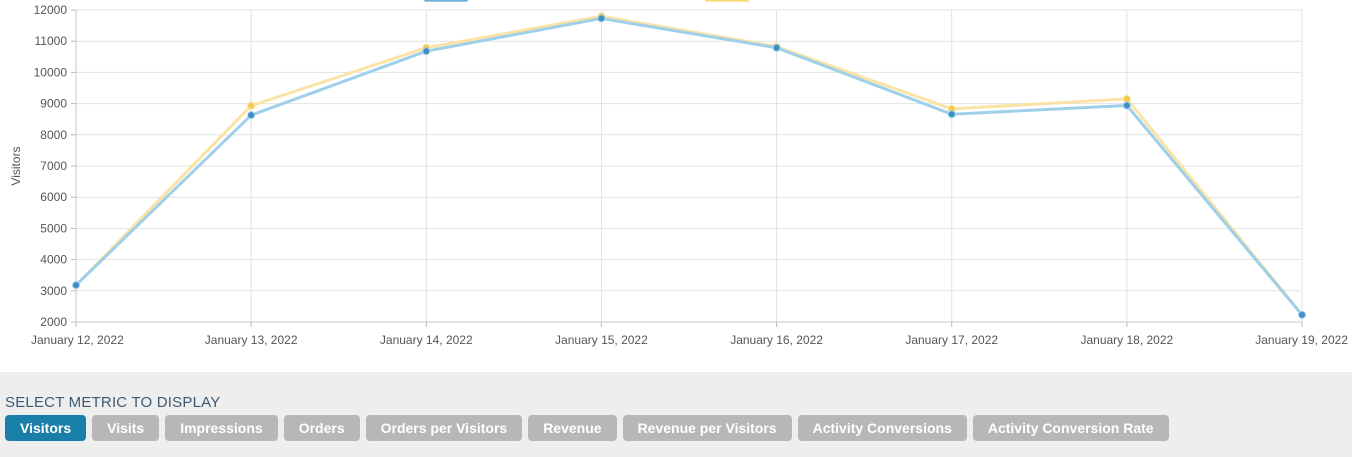 This screenshot has width=1352, height=457. Describe the element at coordinates (53, 197) in the screenshot. I see `y-tick-label: 6000` at that location.